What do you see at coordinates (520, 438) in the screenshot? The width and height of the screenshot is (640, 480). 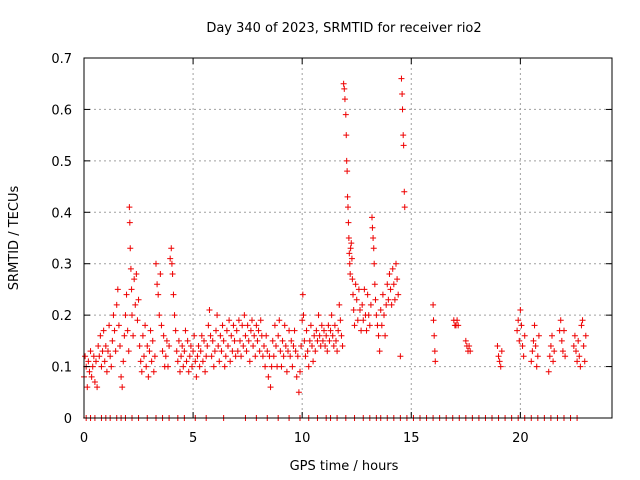 I see `x-tick-label: 20` at bounding box center [520, 438].